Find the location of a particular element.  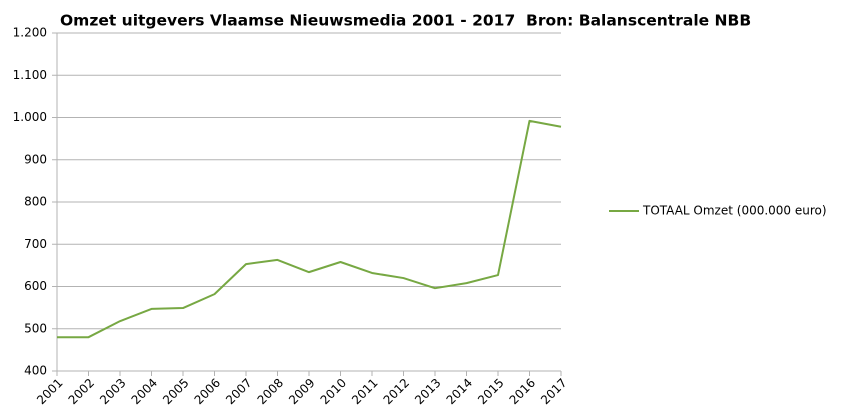

y-tick-label: 600 is located at coordinates (35, 286).